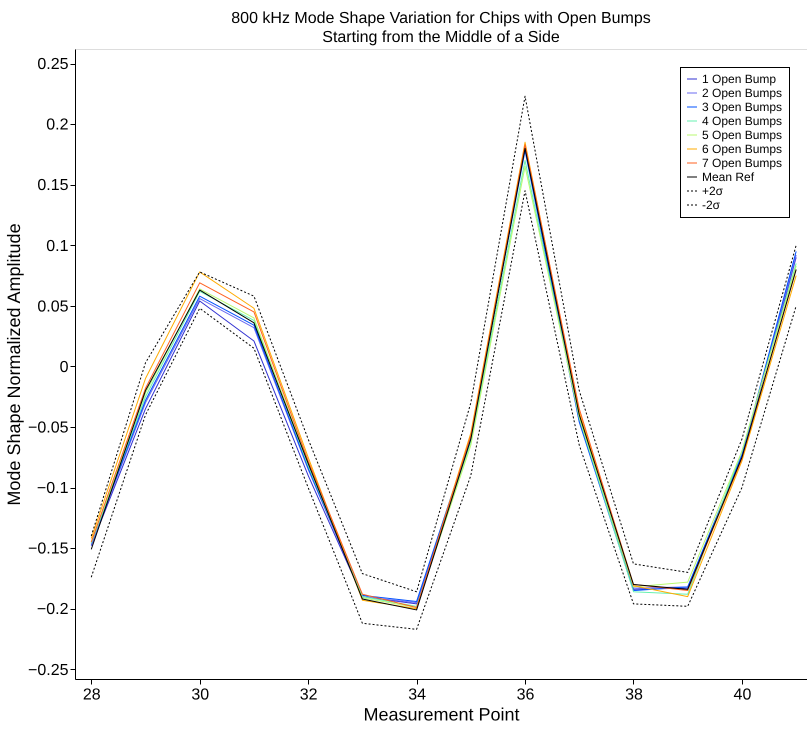 This screenshot has height=729, width=807. What do you see at coordinates (743, 695) in the screenshot?
I see `x-tick-label: 40` at bounding box center [743, 695].